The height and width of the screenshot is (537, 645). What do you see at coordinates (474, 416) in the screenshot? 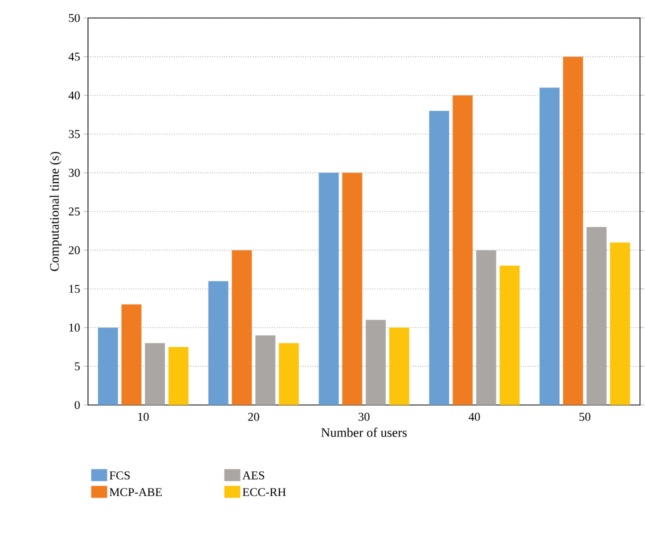
I see `x-tick-label: 40` at bounding box center [474, 416].